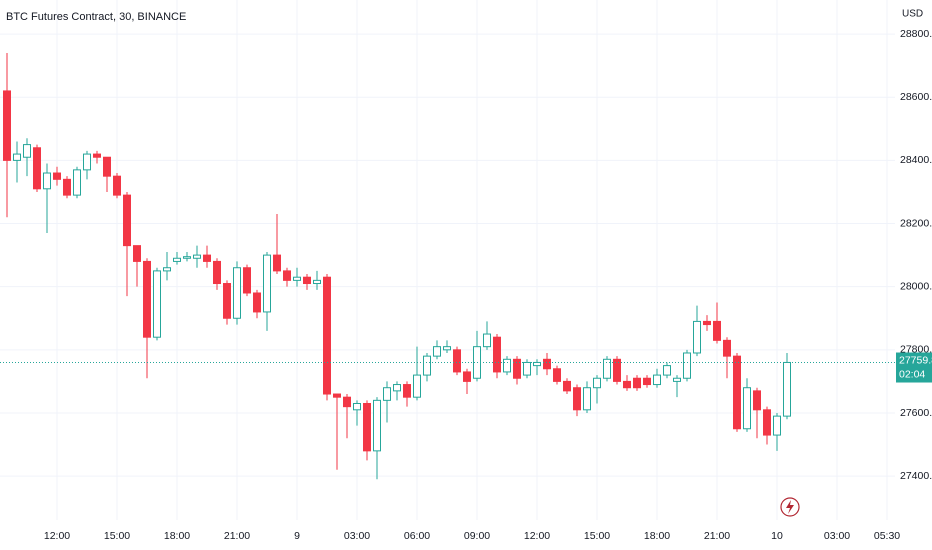 Image resolution: width=932 pixels, height=550 pixels. I want to click on y-tick-label: 28600.0, so click(916, 97).